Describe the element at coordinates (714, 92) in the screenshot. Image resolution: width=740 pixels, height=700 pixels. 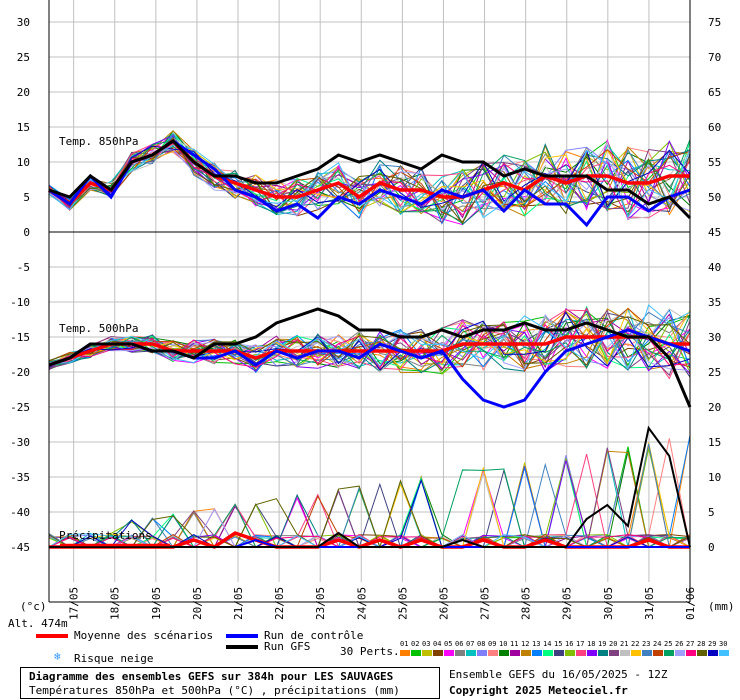
I see `right-tick-label: 65` at that location.